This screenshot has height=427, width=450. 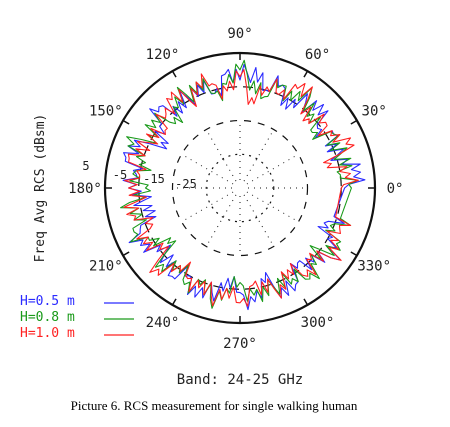 What do you see at coordinates (374, 112) in the screenshot?
I see `angle-label: 30°` at bounding box center [374, 112].